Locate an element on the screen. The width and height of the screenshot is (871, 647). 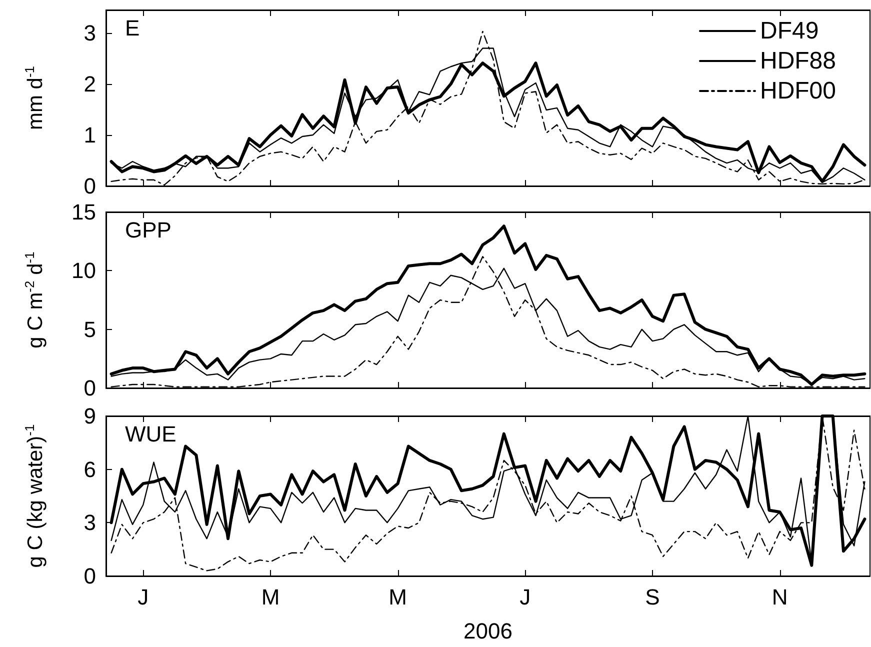
chart-title: GPP is located at coordinates (148, 230).